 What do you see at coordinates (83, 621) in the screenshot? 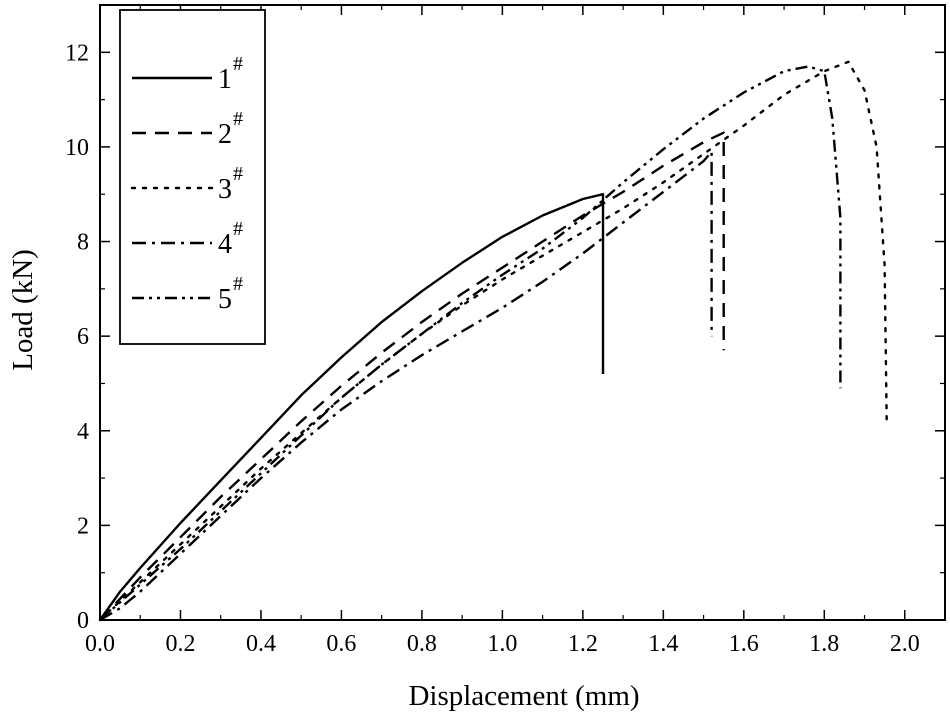
I see `y-tick-label: 0` at bounding box center [83, 621].